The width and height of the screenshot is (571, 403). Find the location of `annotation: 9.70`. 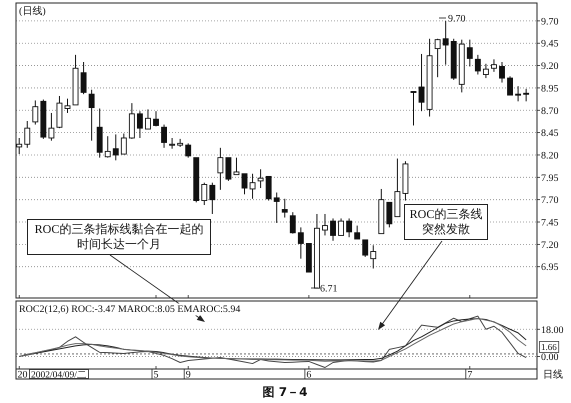

annotation: 9.70 is located at coordinates (457, 19).